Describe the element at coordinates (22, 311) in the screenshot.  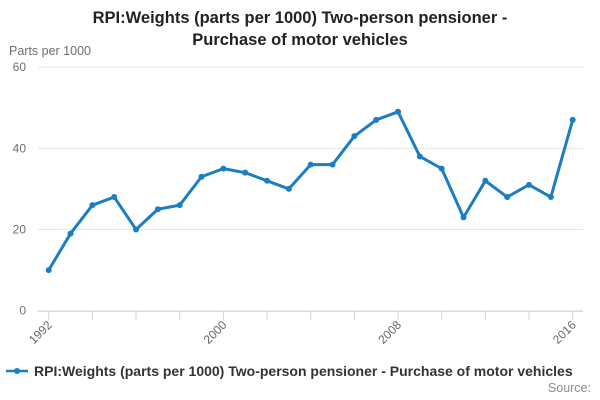
I see `y-axis-tick-label: 0` at that location.